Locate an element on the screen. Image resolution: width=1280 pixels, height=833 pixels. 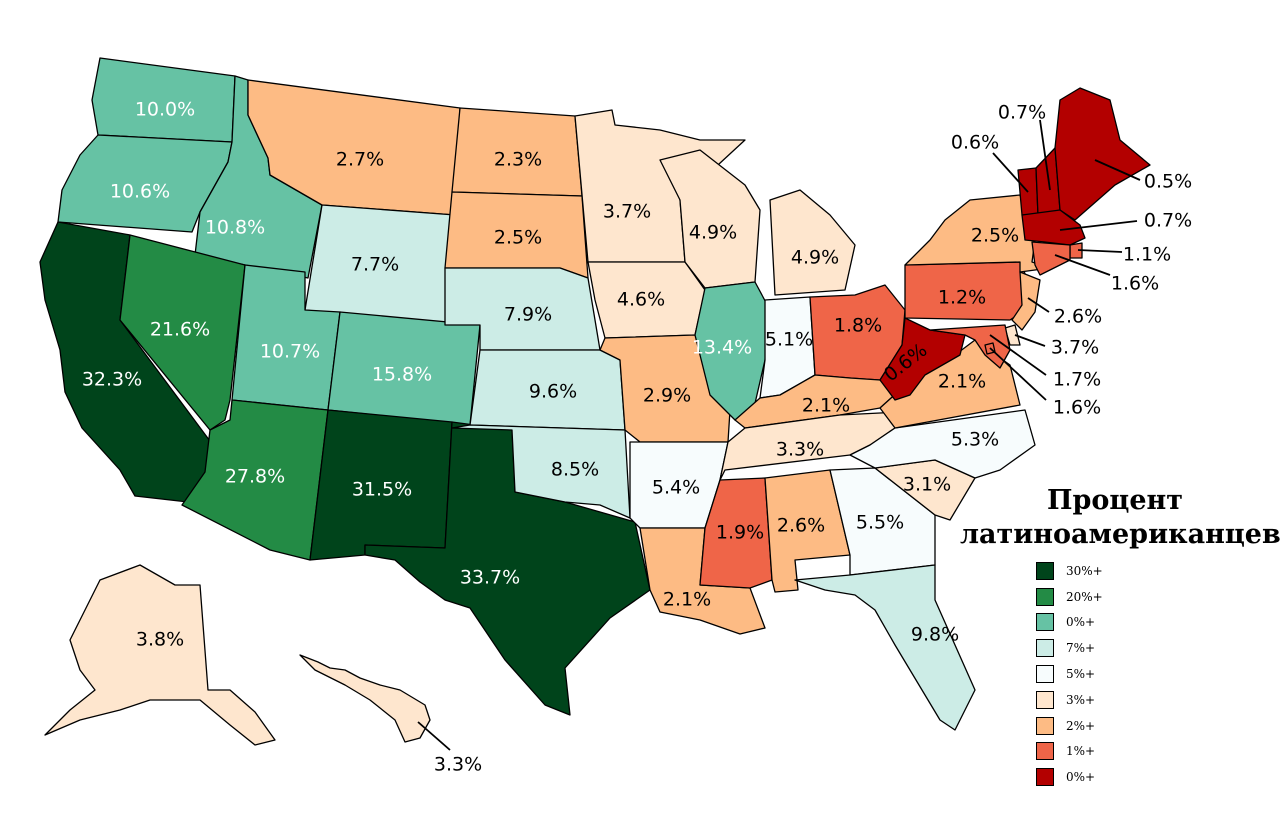
state-label-ky: 2.1% is located at coordinates (826, 406).